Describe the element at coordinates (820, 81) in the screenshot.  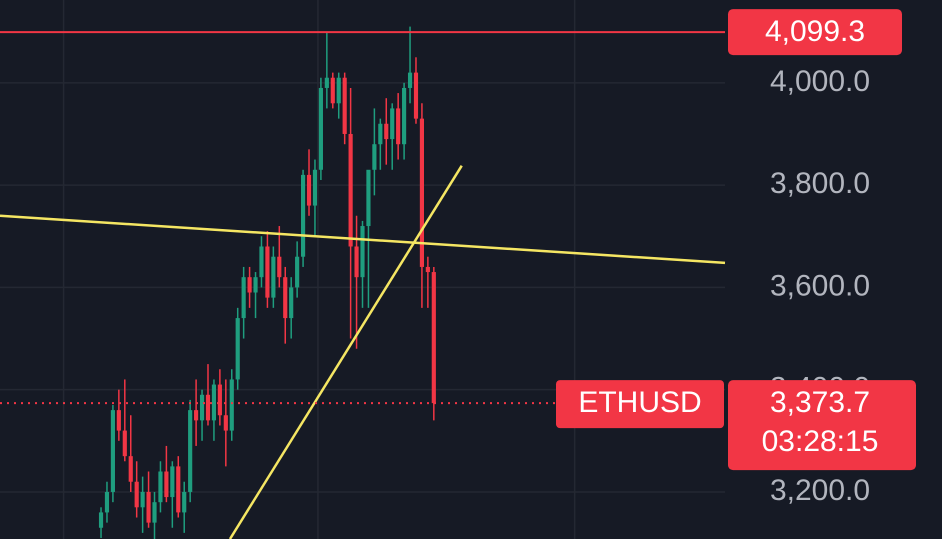
I see `y-tick-label: 4,000.0` at that location.